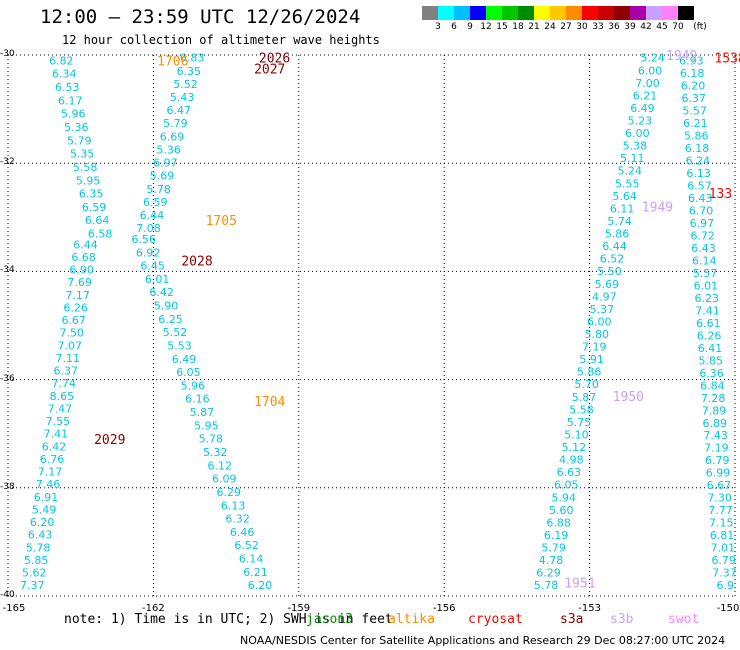  What do you see at coordinates (7, 595) in the screenshot?
I see `latitude-label: -40` at bounding box center [7, 595].